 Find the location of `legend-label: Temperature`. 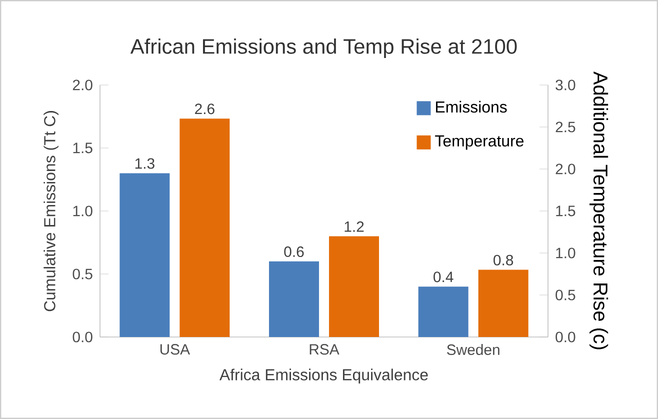

legend-label: Temperature is located at coordinates (479, 142).